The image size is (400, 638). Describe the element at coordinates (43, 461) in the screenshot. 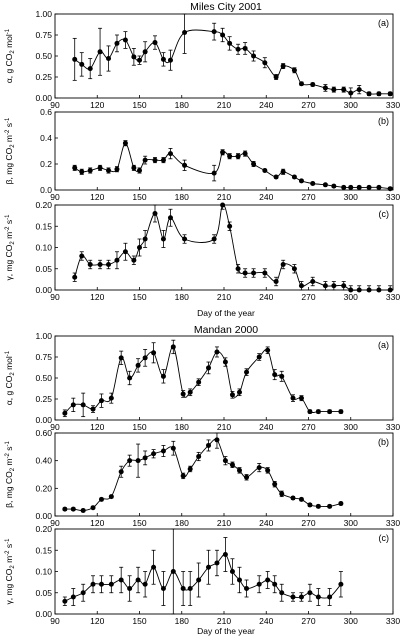

I see `y-tick-label: 0.40` at that location.